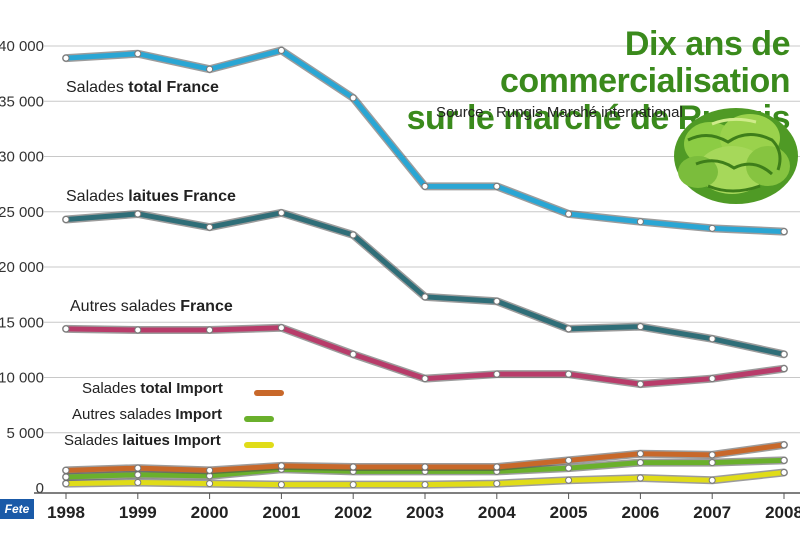 The width and height of the screenshot is (800, 550). Describe the element at coordinates (559, 112) in the screenshot. I see `source-note: Source : Rungis Marché international` at that location.